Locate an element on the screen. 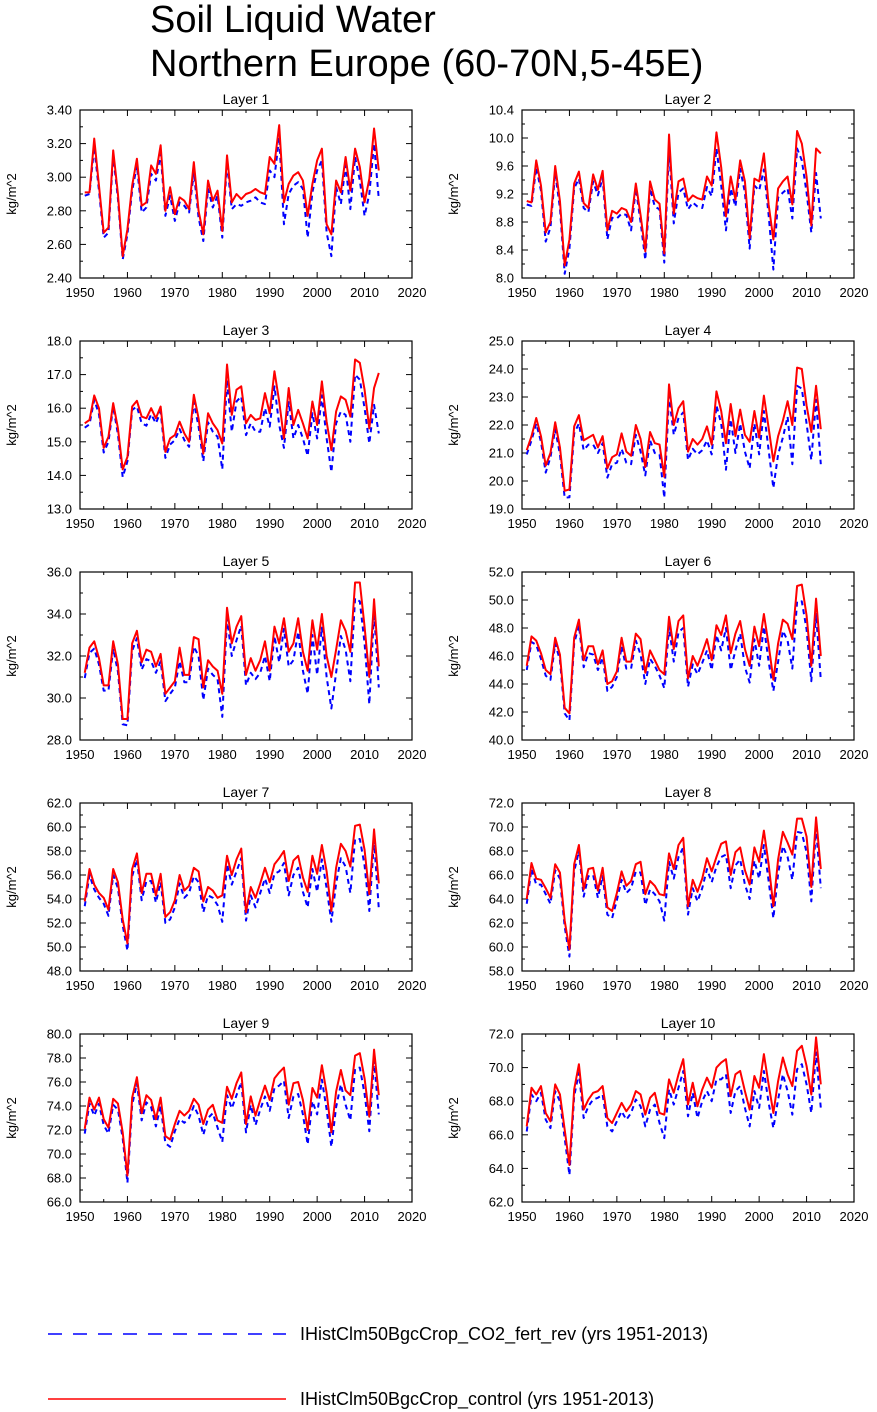 This screenshot has height=1412, width=877. y-tick-label: 13.0 is located at coordinates (59, 509).